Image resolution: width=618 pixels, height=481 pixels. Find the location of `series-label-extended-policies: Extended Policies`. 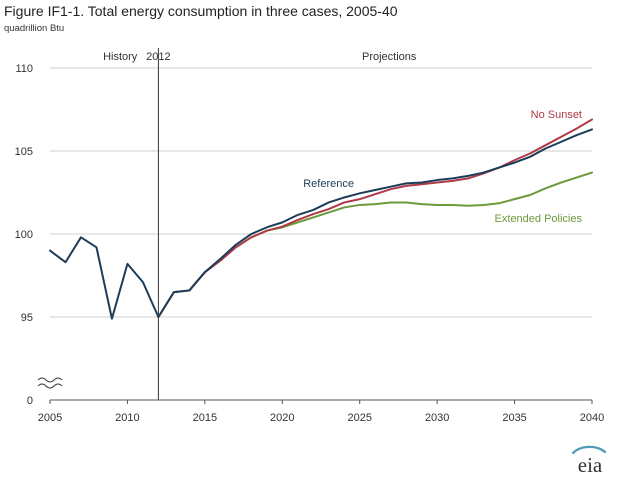

series-label-extended-policies: Extended Policies is located at coordinates (539, 219).